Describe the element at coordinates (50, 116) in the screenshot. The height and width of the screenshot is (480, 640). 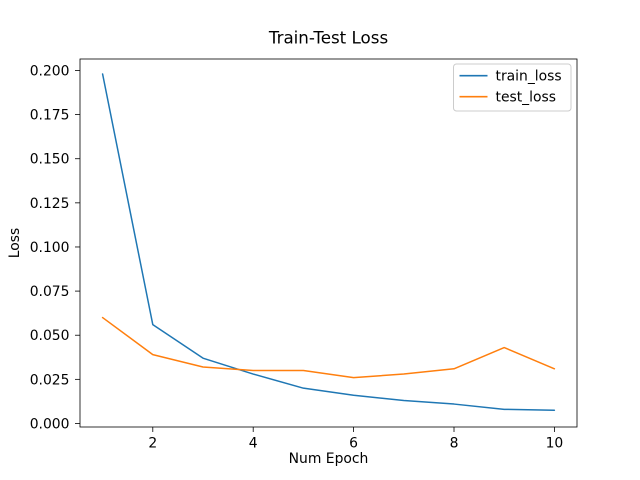
I see `y-tick-label: 0.175` at that location.